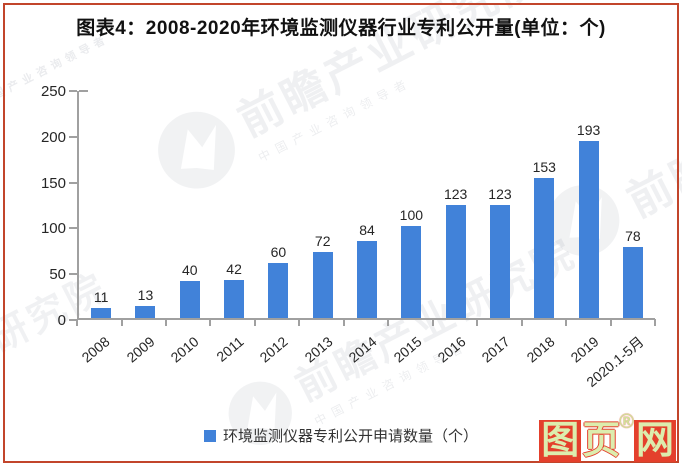  What do you see at coordinates (633, 235) in the screenshot?
I see `bar-value-label: 78` at bounding box center [633, 235].